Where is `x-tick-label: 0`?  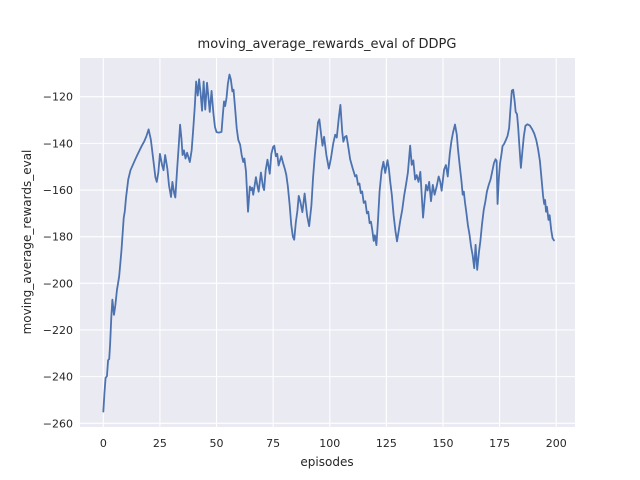 x-tick-label: 0 is located at coordinates (103, 443).